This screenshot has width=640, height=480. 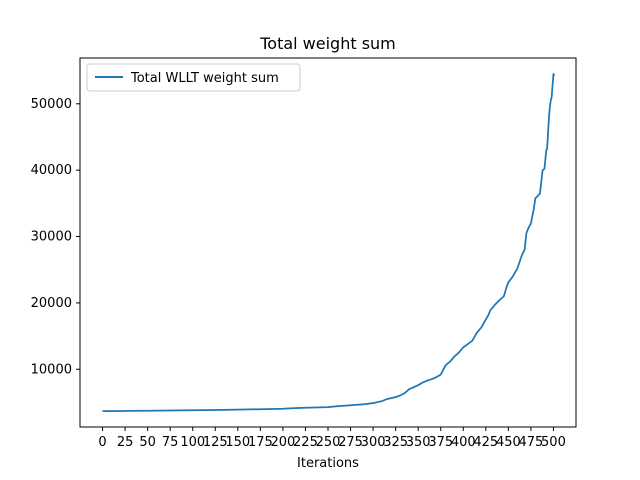 I want to click on x-tick-label: 275, so click(x=350, y=442).